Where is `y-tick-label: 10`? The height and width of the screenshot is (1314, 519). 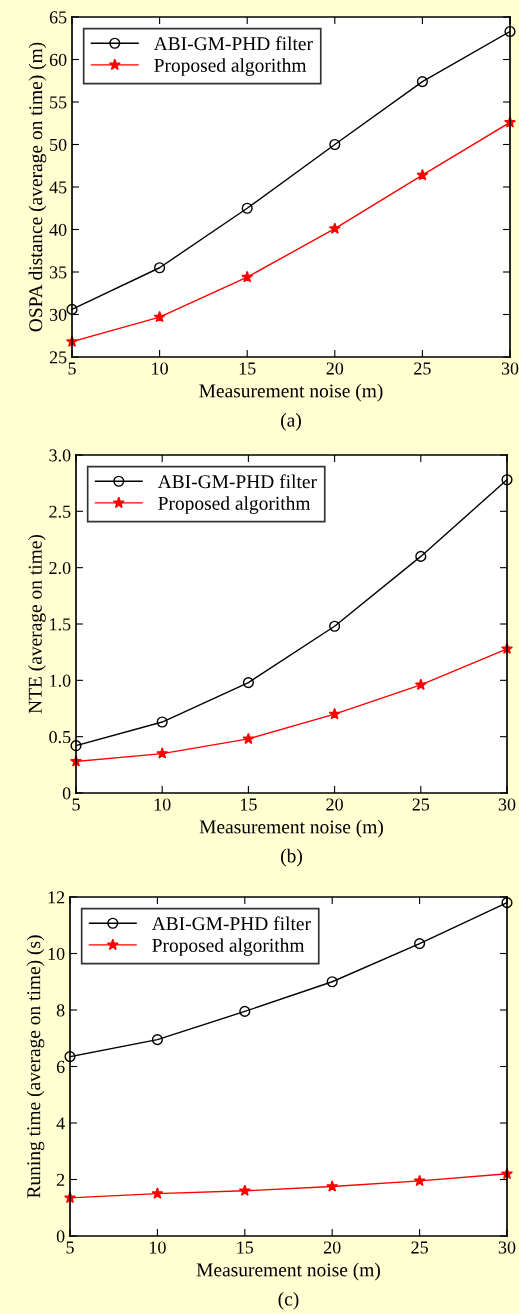 y-tick-label: 10 is located at coordinates (56, 953).